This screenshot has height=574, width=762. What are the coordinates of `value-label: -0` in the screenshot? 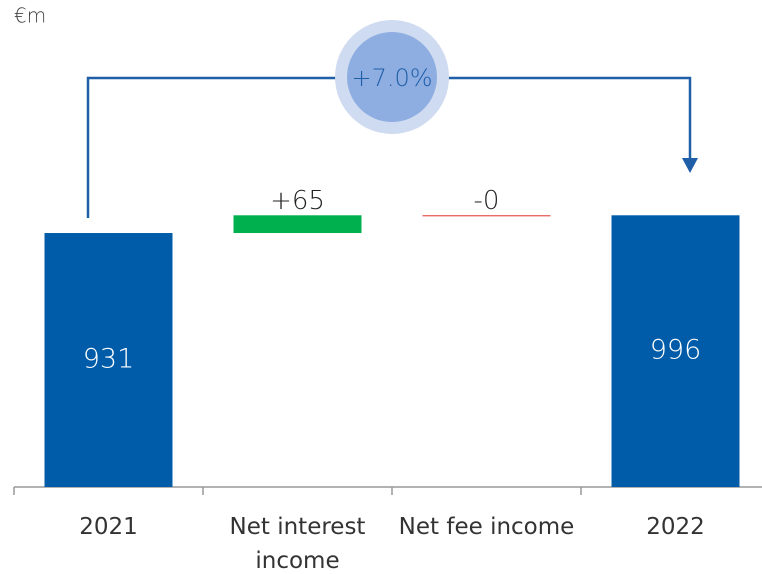 It's located at (487, 201).